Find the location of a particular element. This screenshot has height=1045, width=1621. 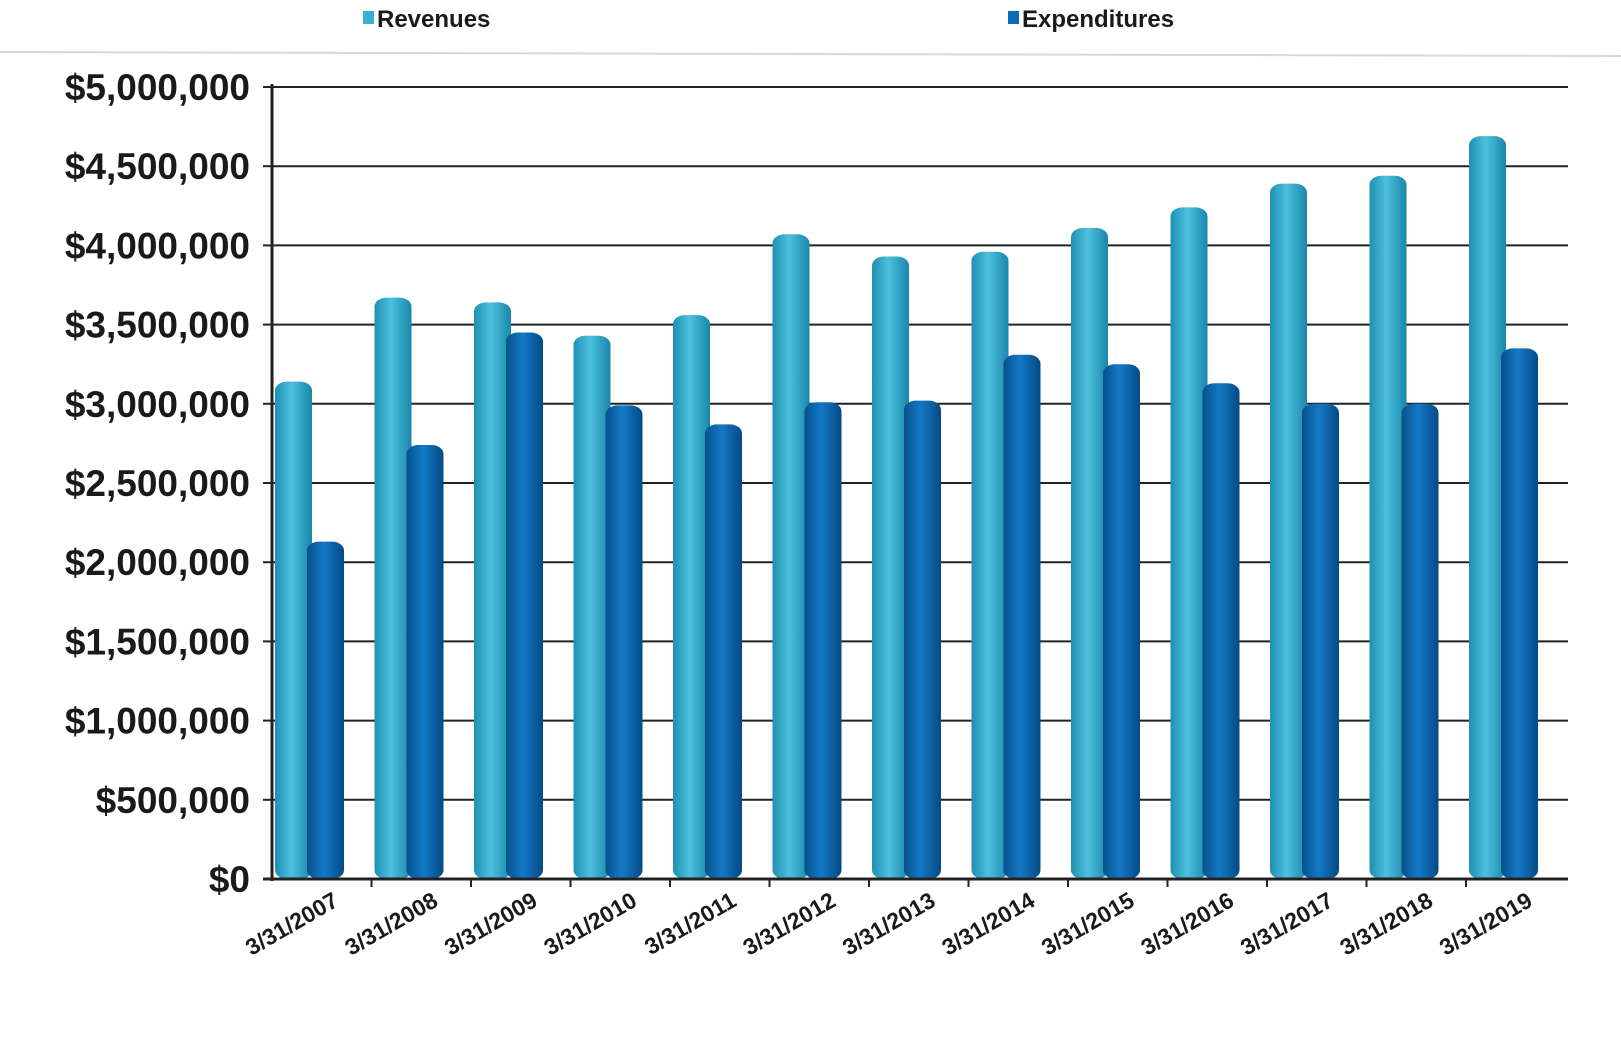

y-tick-label: $0 is located at coordinates (229, 879).